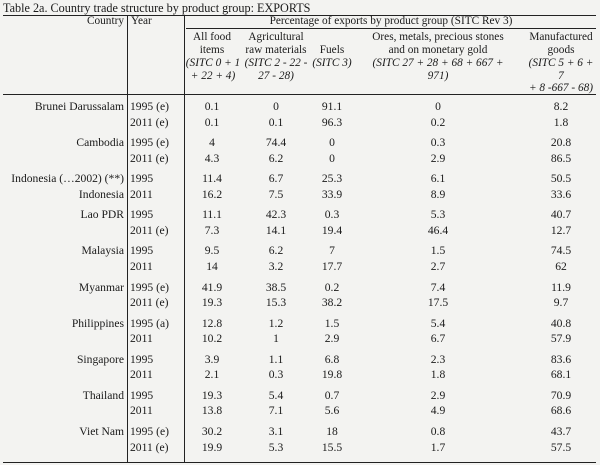 The height and width of the screenshot is (465, 600). What do you see at coordinates (332, 63) in the screenshot?
I see `header-fuel-code: (SITC 3)` at bounding box center [332, 63].